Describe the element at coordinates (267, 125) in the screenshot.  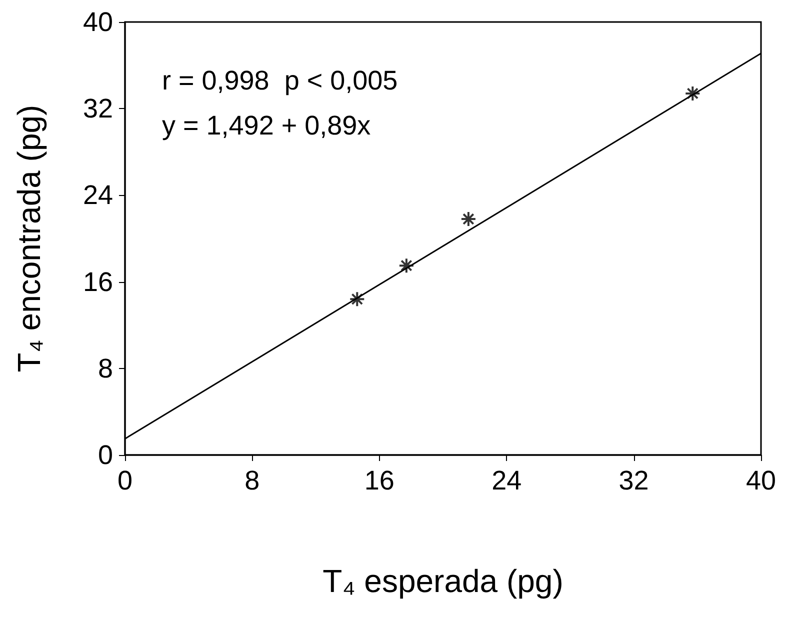
I see `annotation: y = 1,492 + 0,89x` at that location.